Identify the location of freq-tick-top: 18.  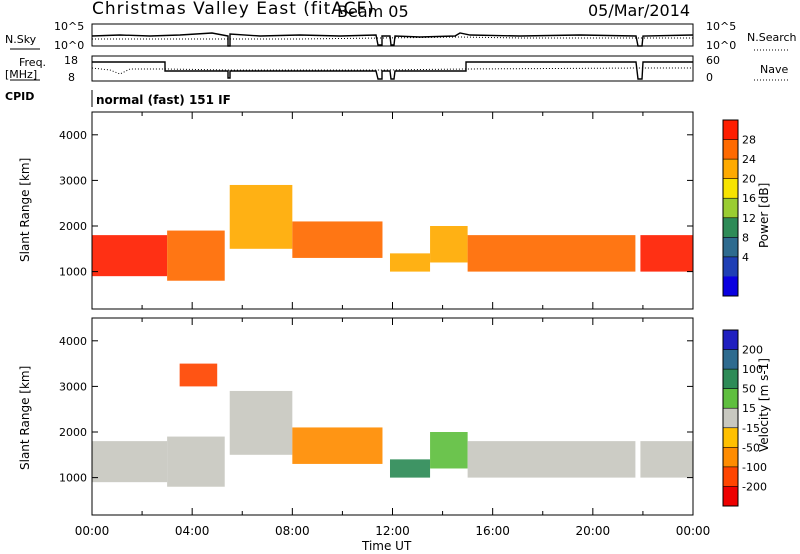
(71, 60).